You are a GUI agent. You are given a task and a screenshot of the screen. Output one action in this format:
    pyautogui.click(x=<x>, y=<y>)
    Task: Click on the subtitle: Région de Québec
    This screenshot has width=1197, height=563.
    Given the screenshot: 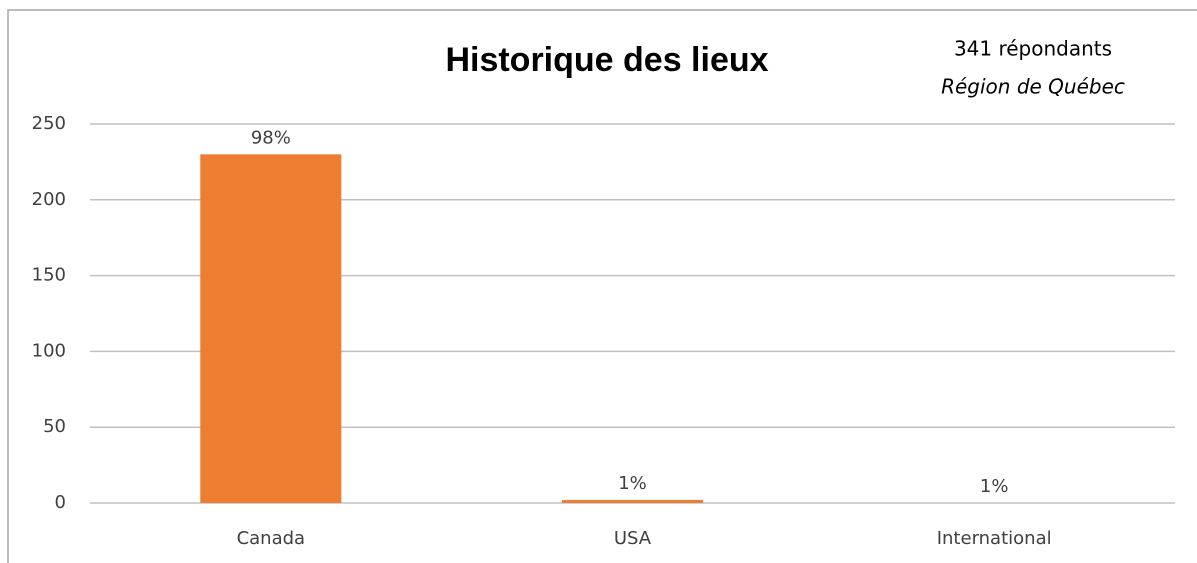 What is the action you would take?
    pyautogui.click(x=1033, y=87)
    